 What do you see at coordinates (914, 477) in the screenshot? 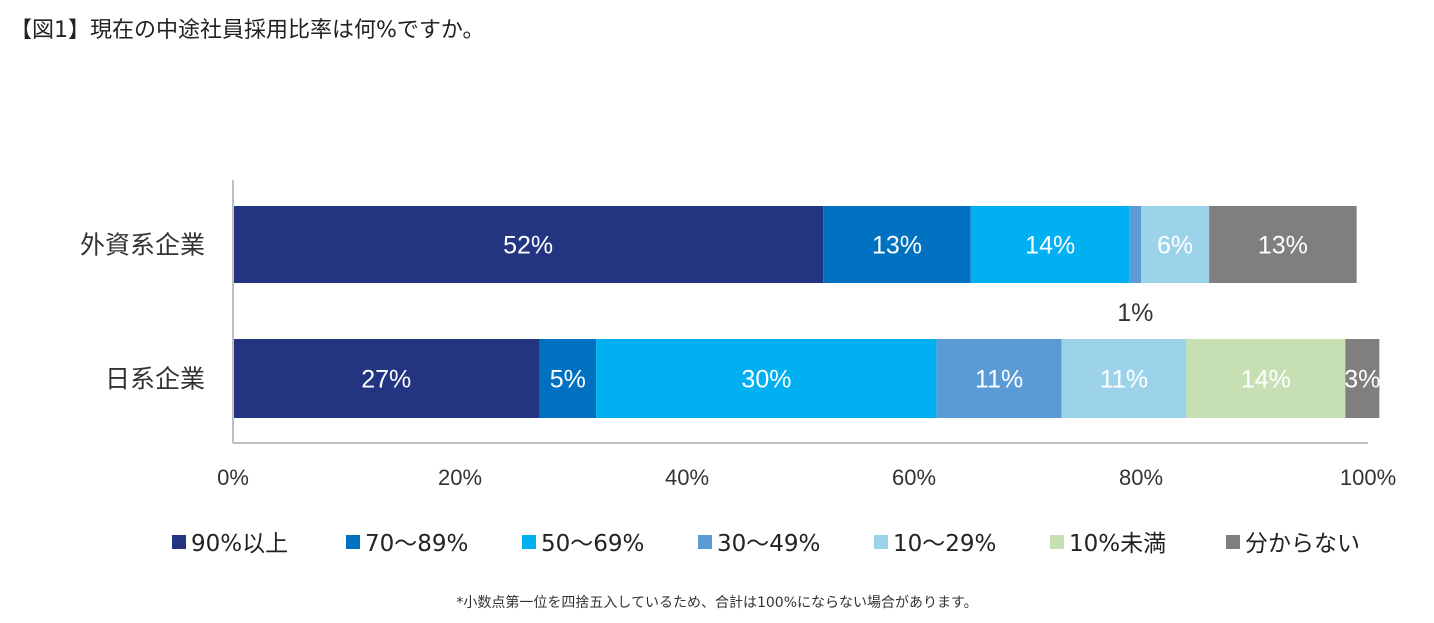
I see `x-tick-label: 60%` at bounding box center [914, 477].